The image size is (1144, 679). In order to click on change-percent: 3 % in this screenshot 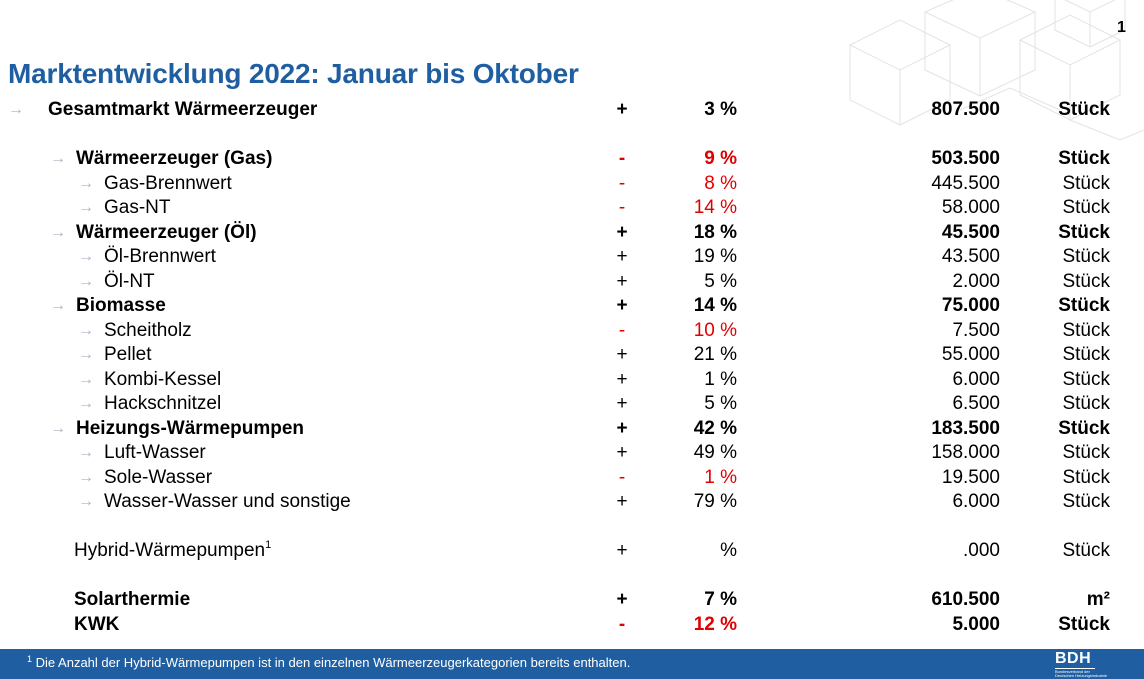, I will do `click(720, 109)`.